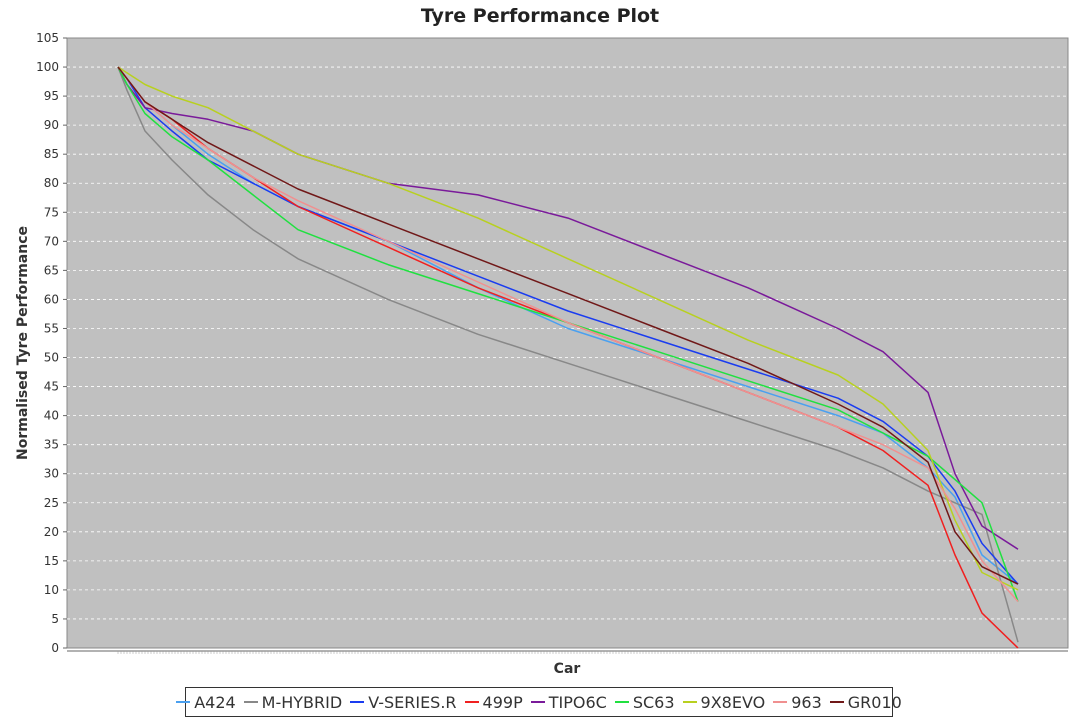 The height and width of the screenshot is (720, 1080). Describe the element at coordinates (51, 299) in the screenshot. I see `y-tick-label: 60` at that location.